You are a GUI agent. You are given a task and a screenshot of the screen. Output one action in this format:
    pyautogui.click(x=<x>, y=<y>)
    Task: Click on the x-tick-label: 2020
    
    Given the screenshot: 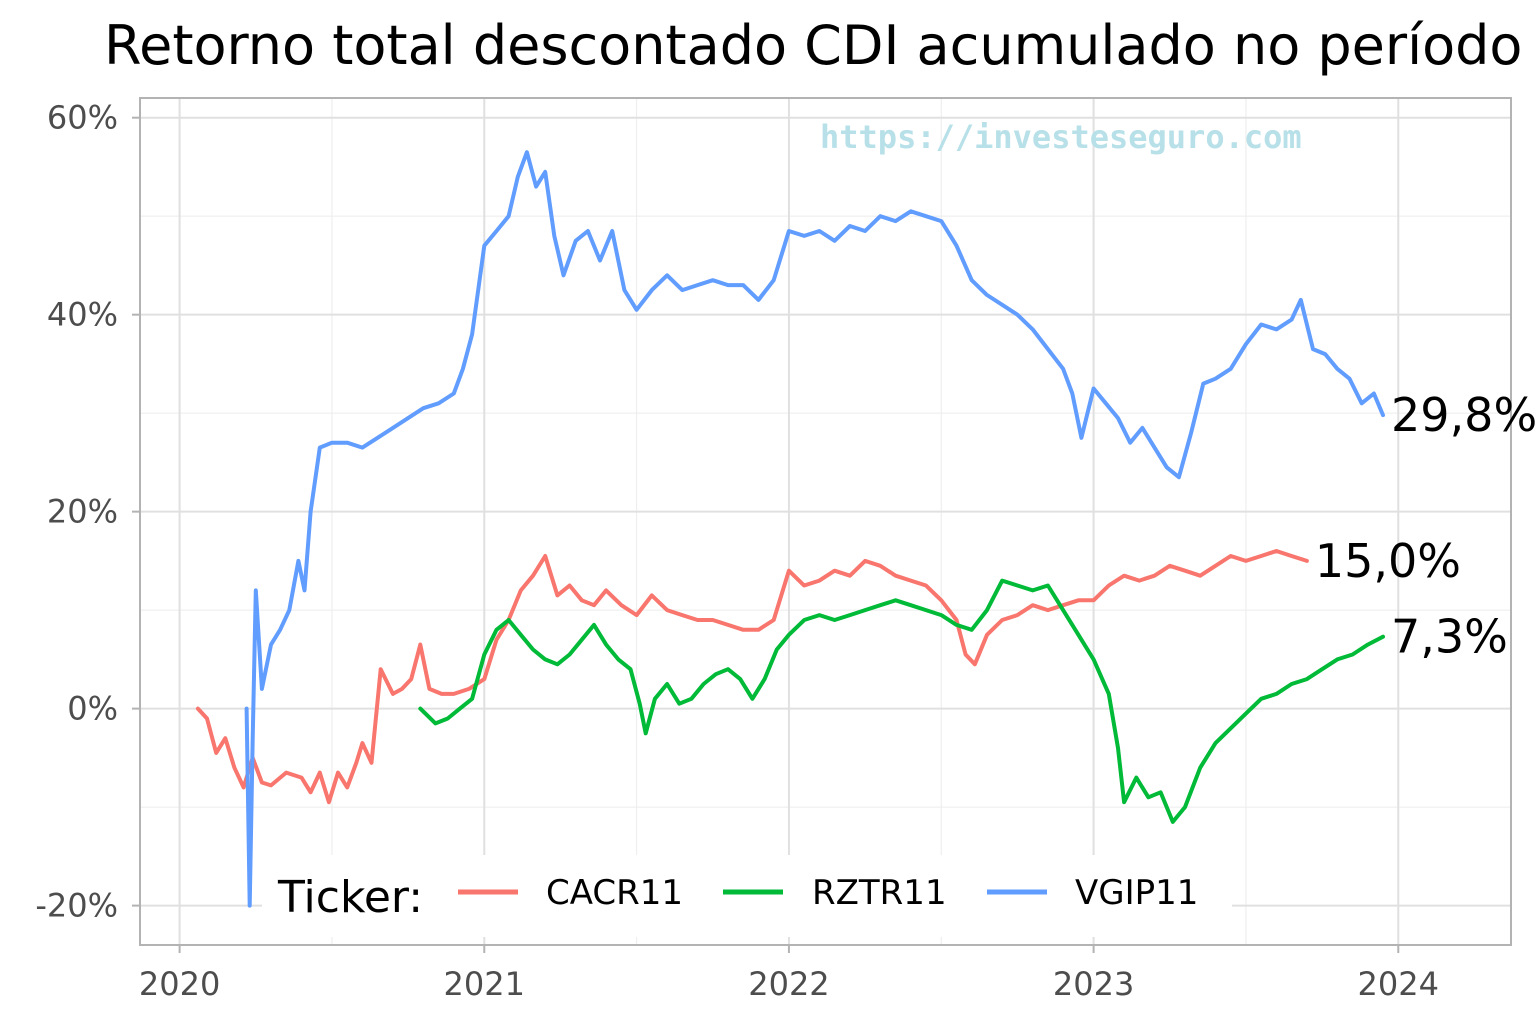 What is the action you would take?
    pyautogui.click(x=179, y=984)
    